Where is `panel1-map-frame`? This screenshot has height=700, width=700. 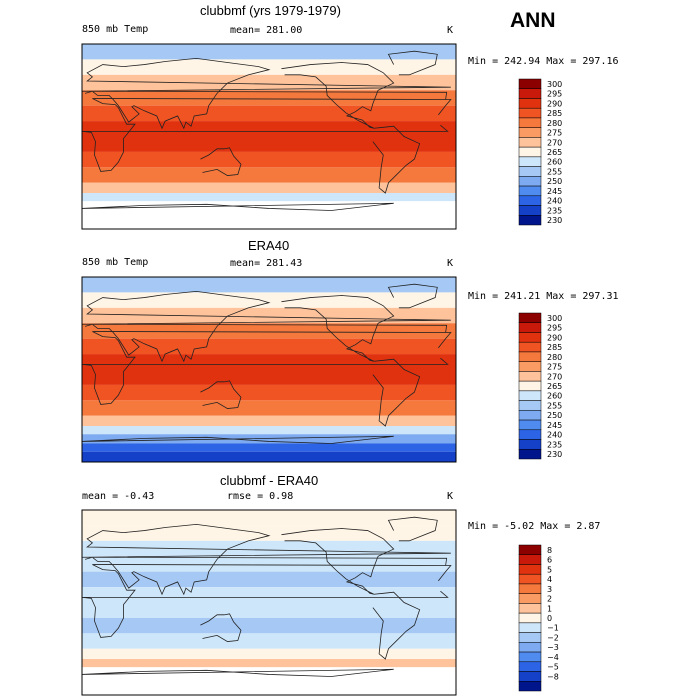
panel1-map-frame is located at coordinates (269, 136).